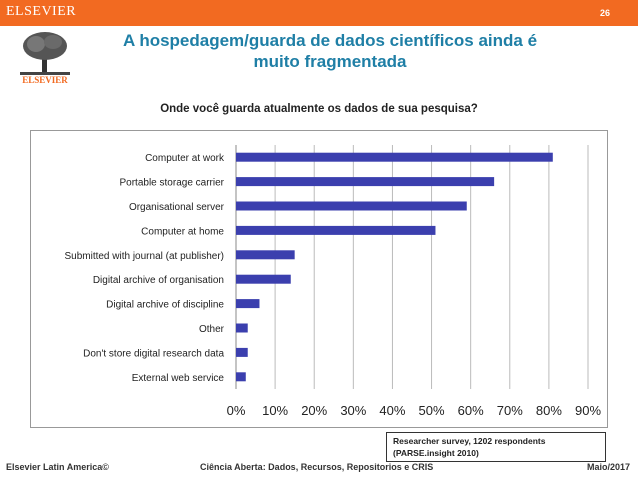 This screenshot has height=479, width=638. I want to click on category-label: Don't store digital research data, so click(153, 353).